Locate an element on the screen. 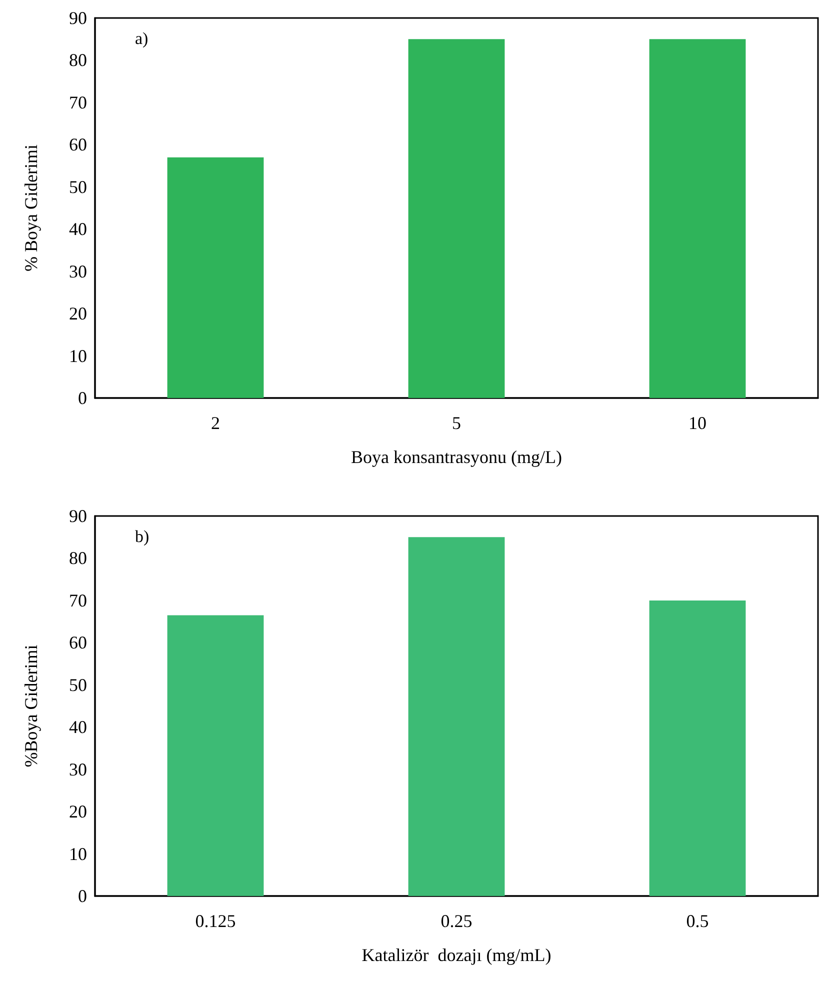 This screenshot has height=996, width=820. y-axis-title: %Boya Giderimi is located at coordinates (31, 706).